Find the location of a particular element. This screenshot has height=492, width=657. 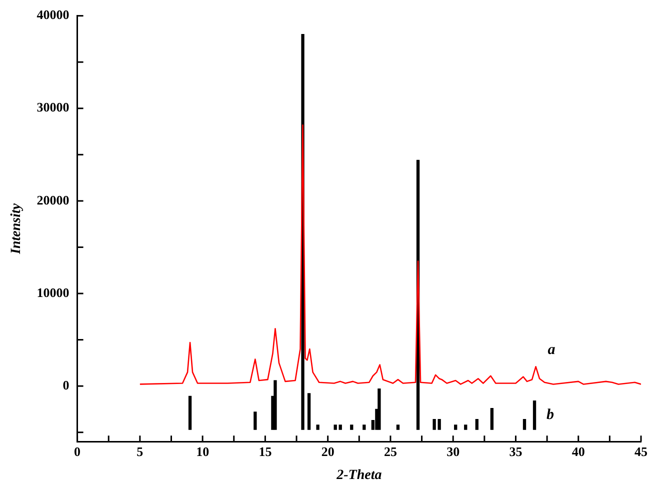

x-tick-label: 0 is located at coordinates (77, 451).